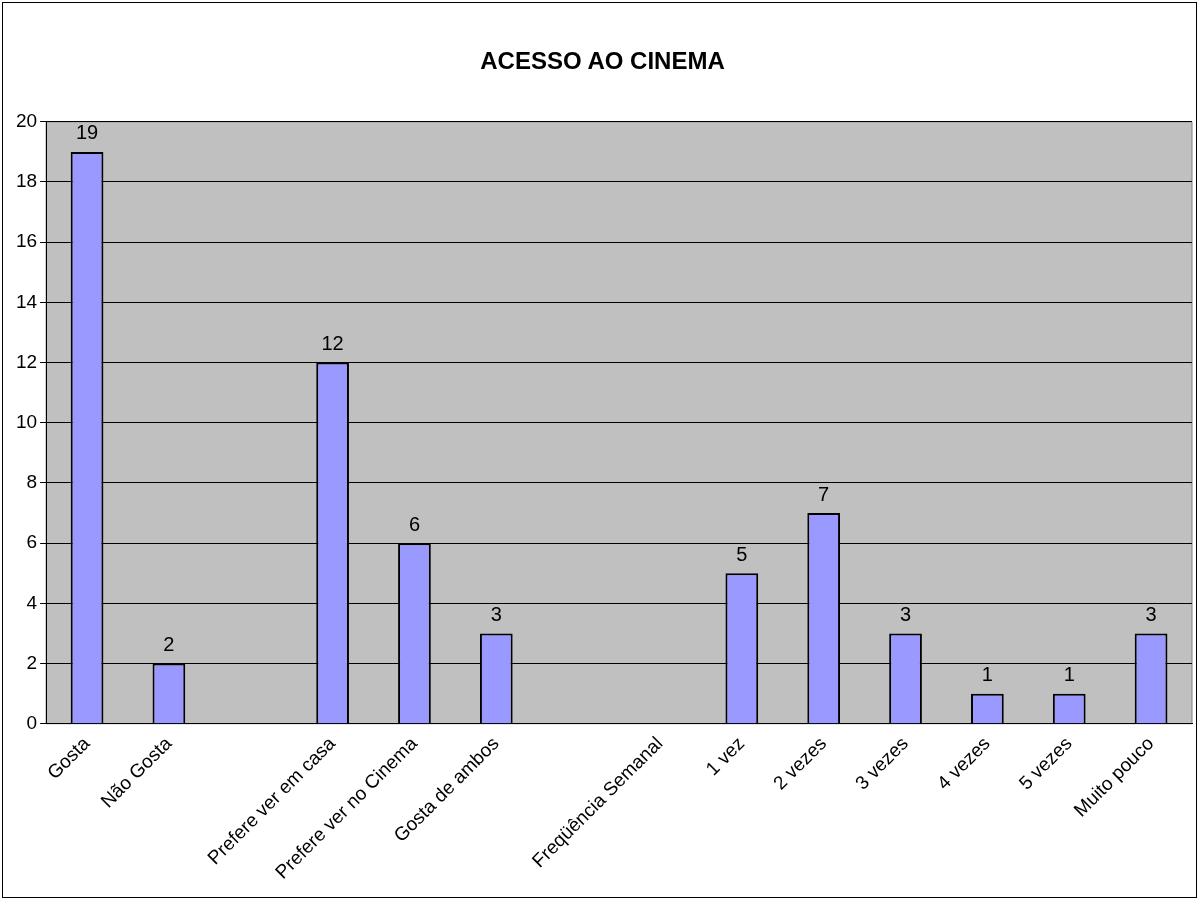 The image size is (1199, 900). Describe the element at coordinates (414, 523) in the screenshot. I see `data-label: 6` at that location.